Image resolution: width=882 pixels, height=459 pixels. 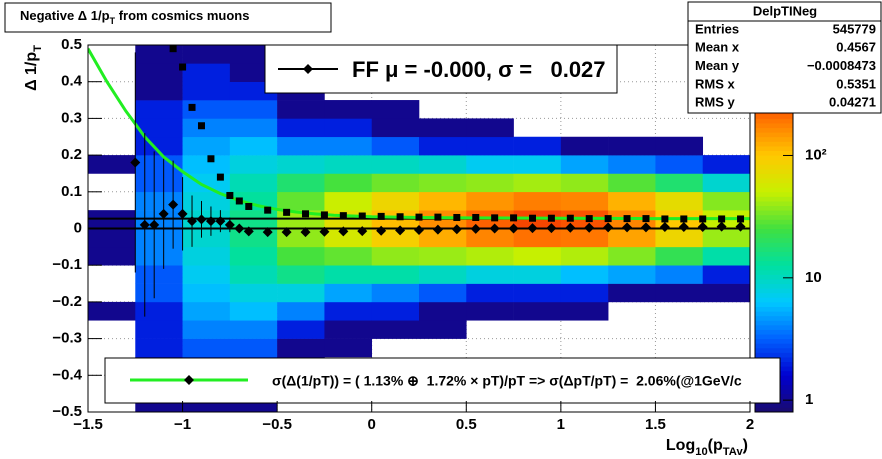 What do you see at coordinates (71, 191) in the screenshot?
I see `y-tick-label: 0.1` at bounding box center [71, 191].